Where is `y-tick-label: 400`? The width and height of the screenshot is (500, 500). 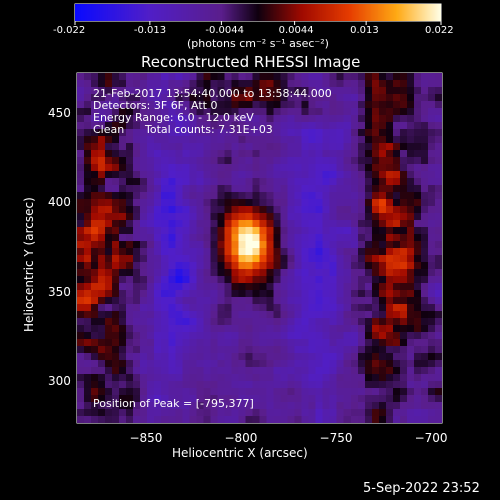
y-tick-label: 400 is located at coordinates (59, 202).